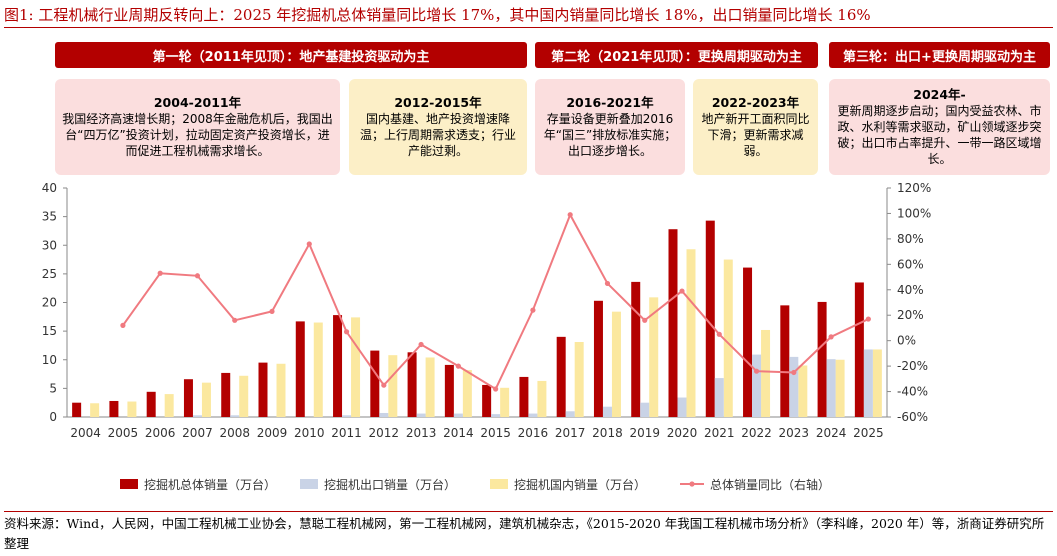  I want to click on x-tick-label: 2023, so click(794, 433).